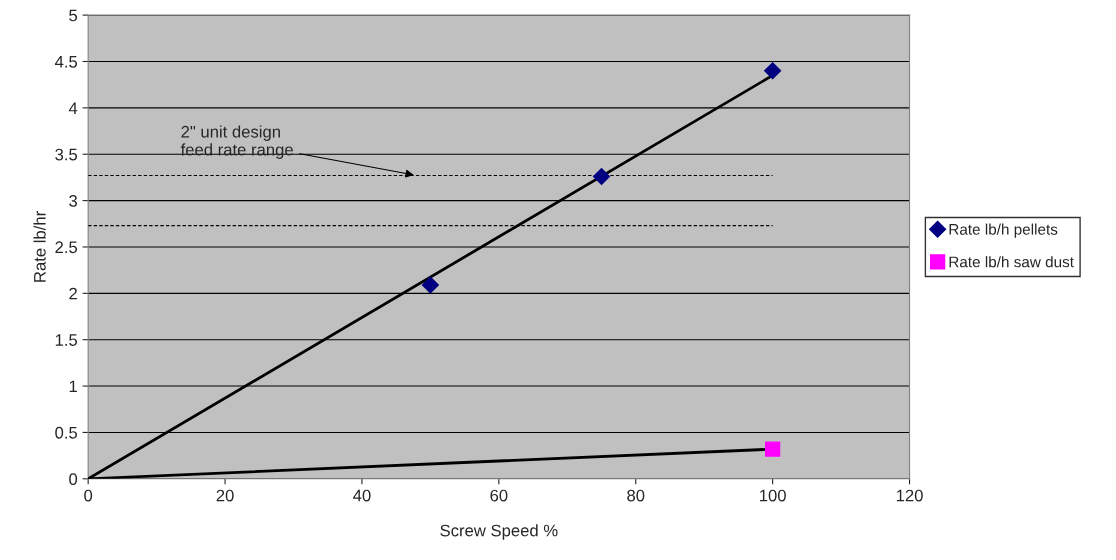 Image resolution: width=1116 pixels, height=560 pixels. I want to click on y-tick-label: 1.5, so click(66, 340).